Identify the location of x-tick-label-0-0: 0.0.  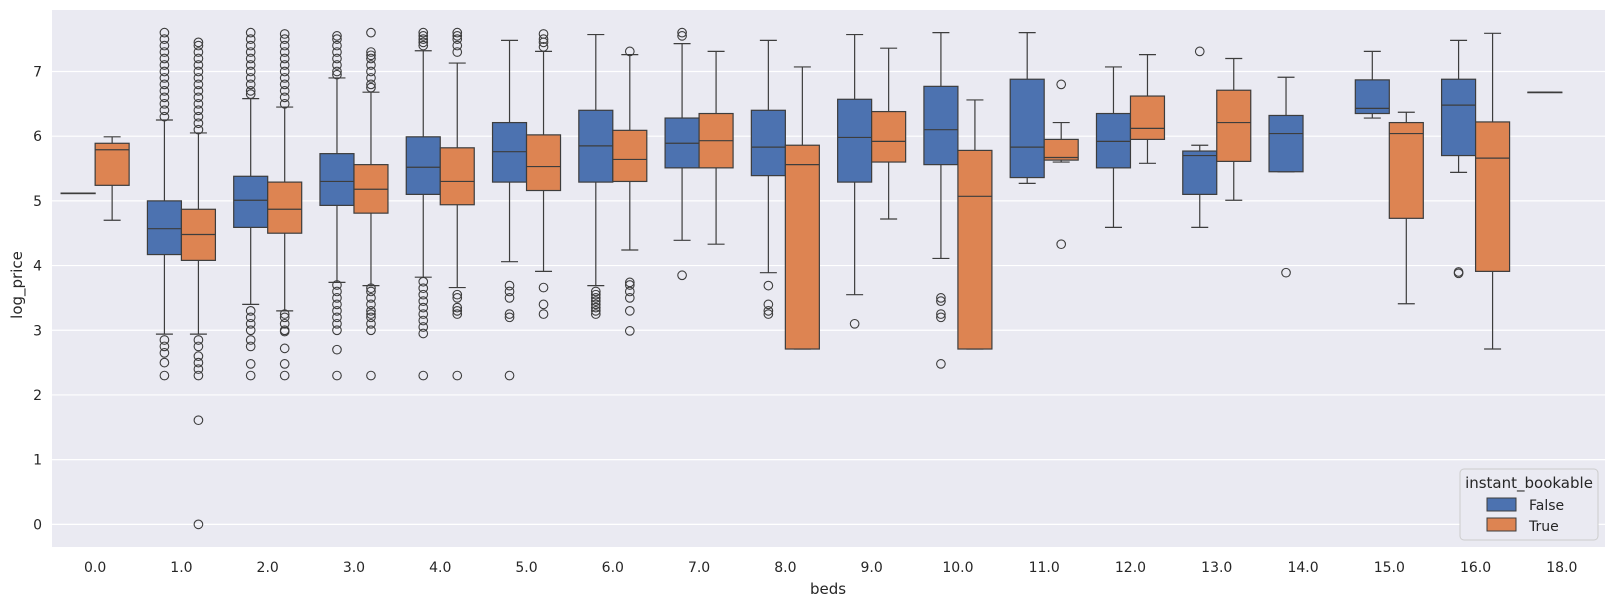
(95, 568).